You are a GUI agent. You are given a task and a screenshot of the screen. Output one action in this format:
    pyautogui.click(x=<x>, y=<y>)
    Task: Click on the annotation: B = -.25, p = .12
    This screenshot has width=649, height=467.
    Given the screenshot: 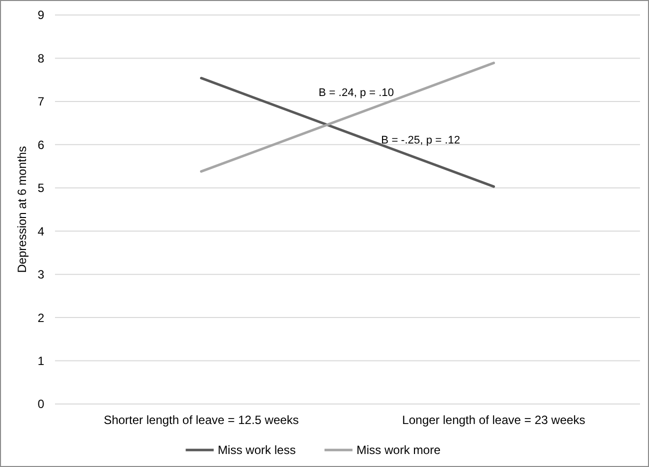 What is the action you would take?
    pyautogui.click(x=420, y=140)
    